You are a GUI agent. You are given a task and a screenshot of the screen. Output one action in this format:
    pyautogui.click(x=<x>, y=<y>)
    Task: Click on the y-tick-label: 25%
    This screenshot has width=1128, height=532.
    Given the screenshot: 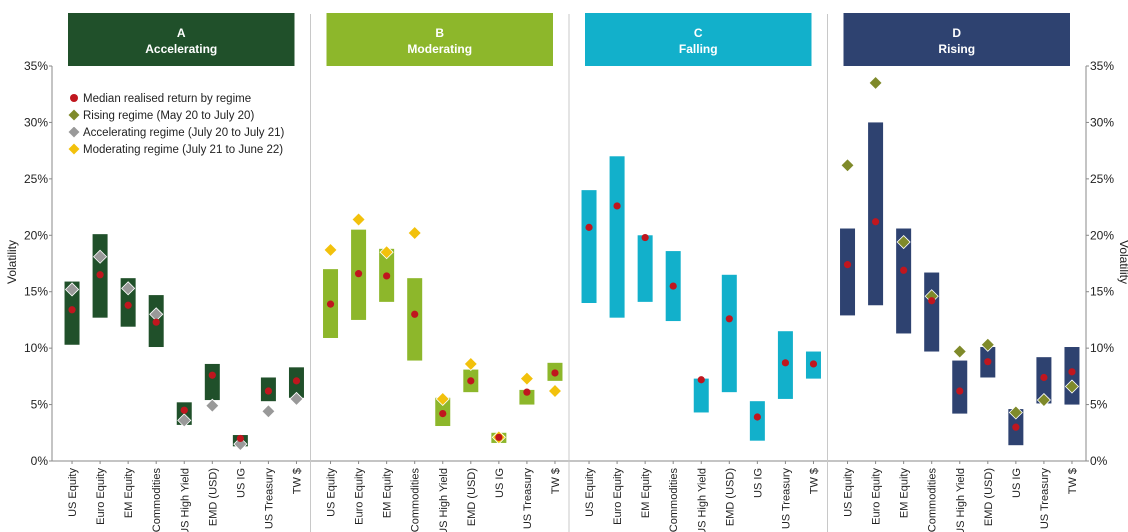 What is the action you would take?
    pyautogui.click(x=36, y=179)
    